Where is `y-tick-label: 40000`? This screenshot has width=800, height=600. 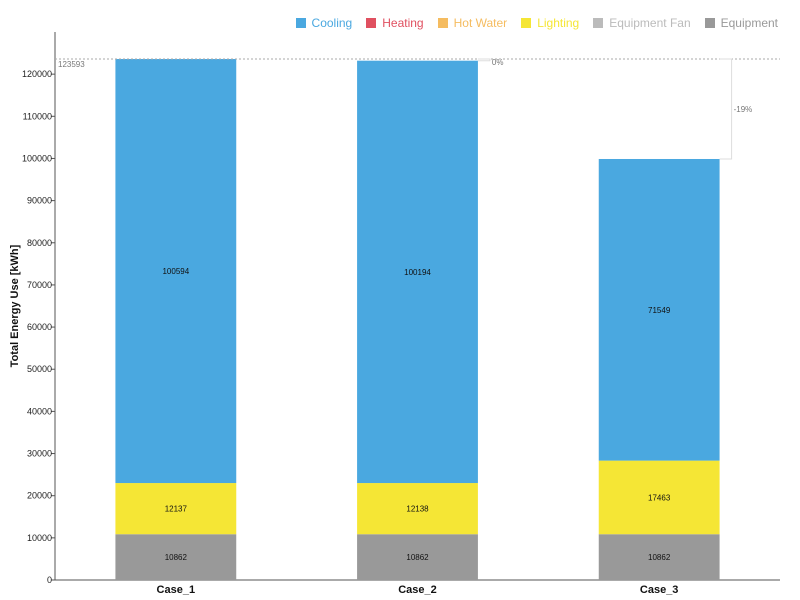 y-tick-label: 40000 is located at coordinates (39, 411).